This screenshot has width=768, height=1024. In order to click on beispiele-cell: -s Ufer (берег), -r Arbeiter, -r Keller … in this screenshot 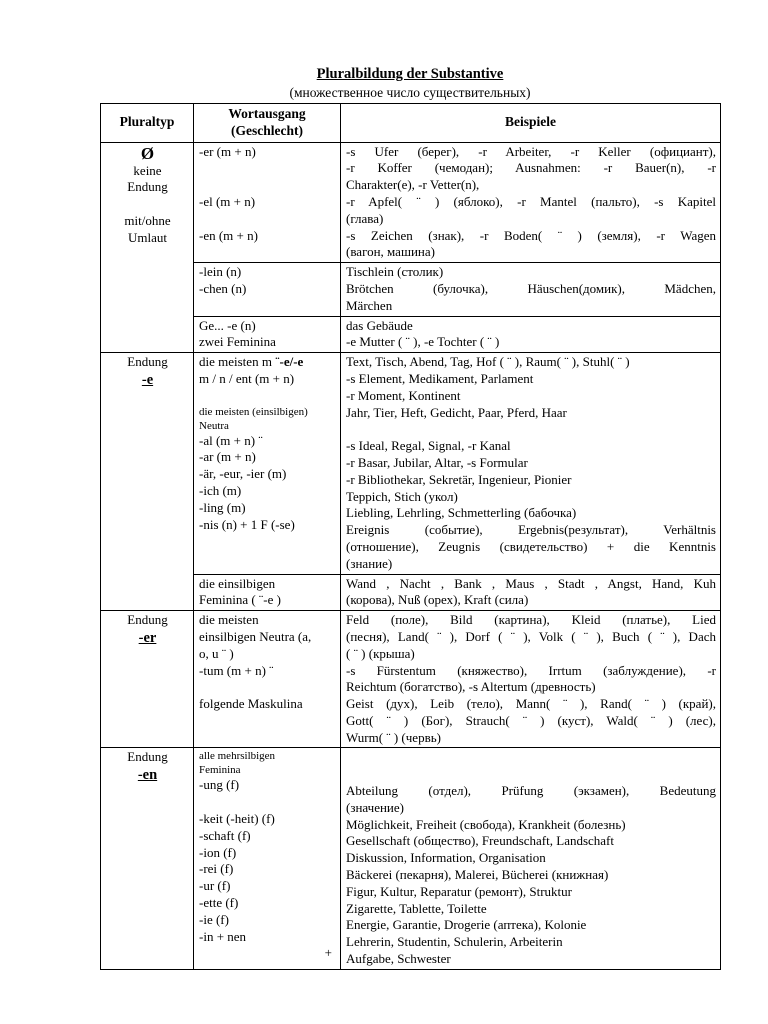, I will do `click(530, 202)`.